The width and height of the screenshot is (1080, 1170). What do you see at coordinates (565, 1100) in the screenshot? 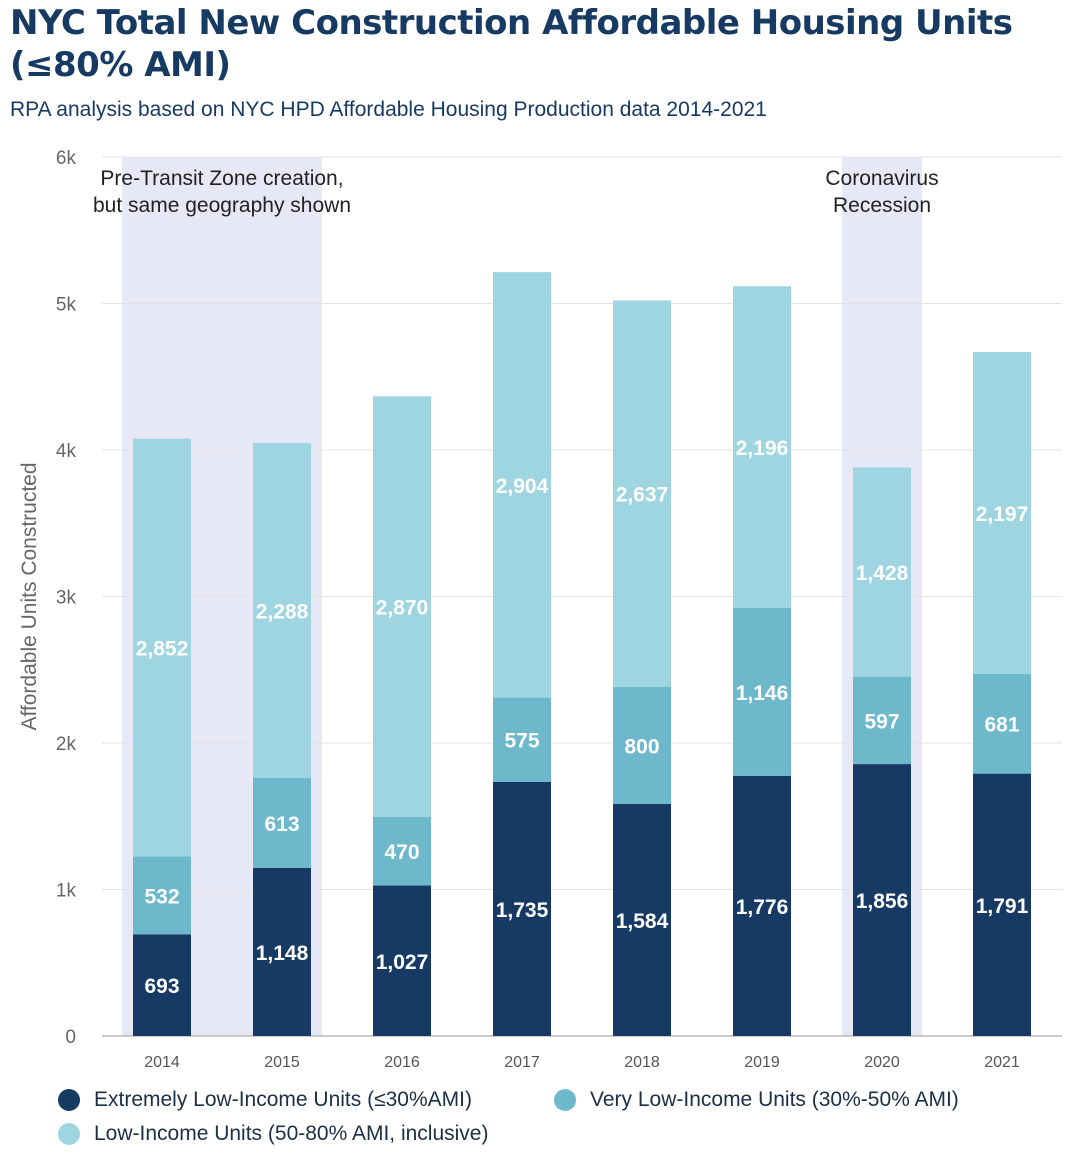
I see `legend-swatch-very-low` at bounding box center [565, 1100].